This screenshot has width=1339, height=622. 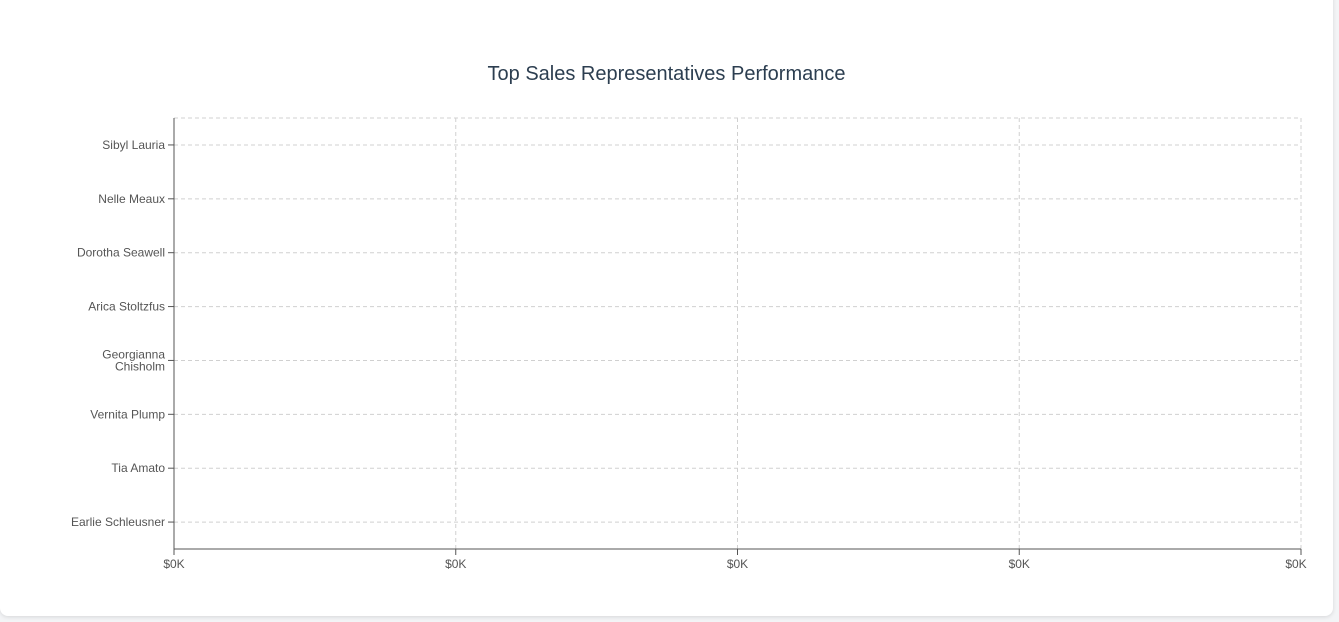 What do you see at coordinates (133, 145) in the screenshot?
I see `y-tick-label: Sibyl Lauria` at bounding box center [133, 145].